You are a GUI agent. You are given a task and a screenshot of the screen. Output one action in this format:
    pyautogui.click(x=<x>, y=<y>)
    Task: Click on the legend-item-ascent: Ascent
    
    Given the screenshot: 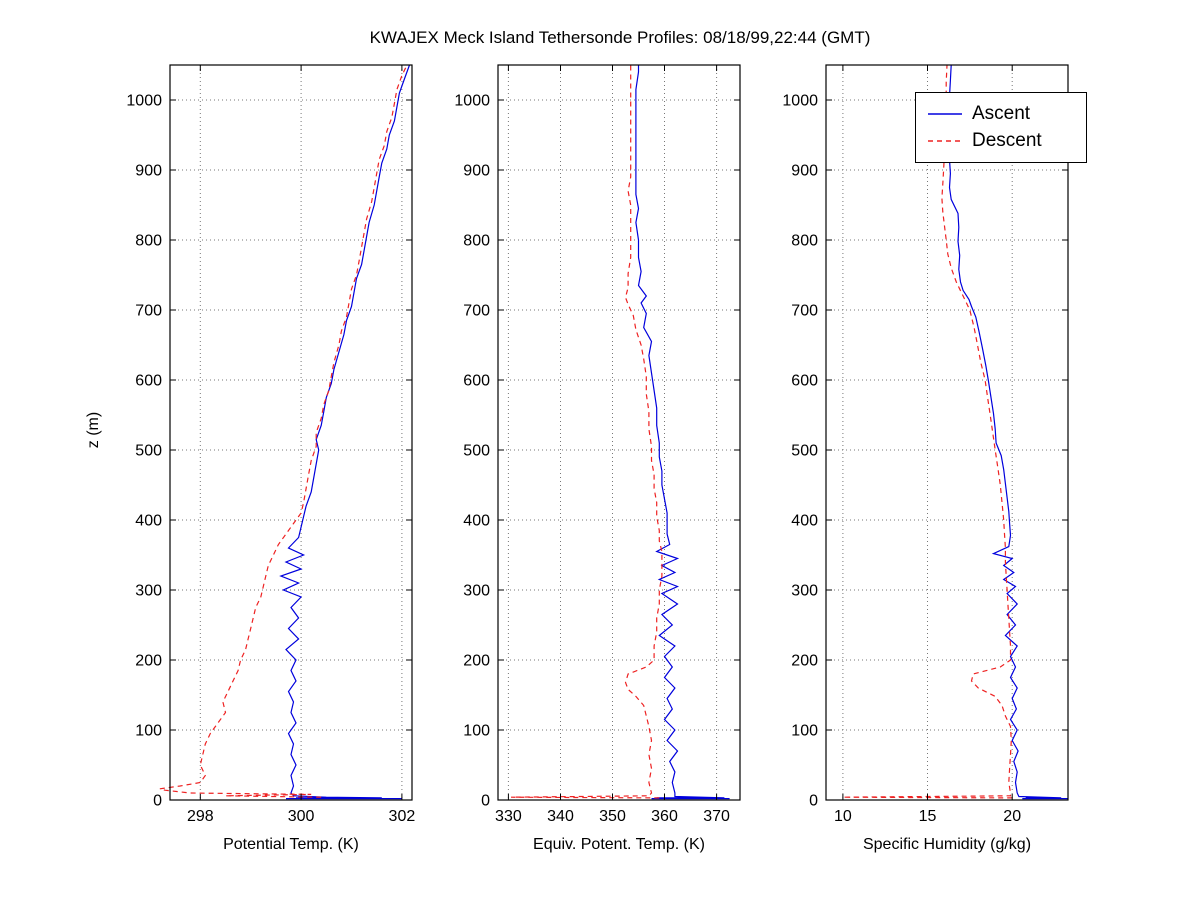 What is the action you would take?
    pyautogui.click(x=1001, y=113)
    